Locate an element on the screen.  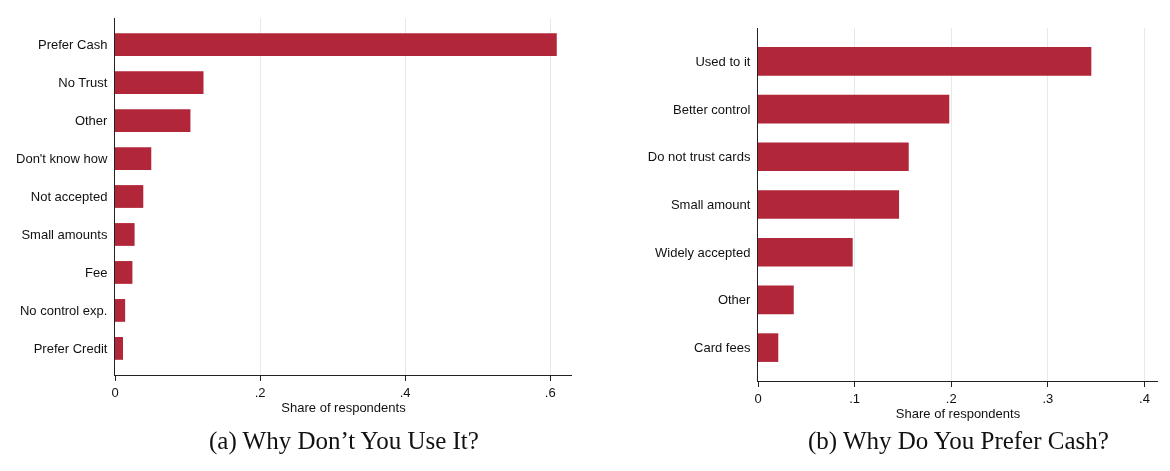
y-tick-label: Do not trust cards is located at coordinates (699, 157).